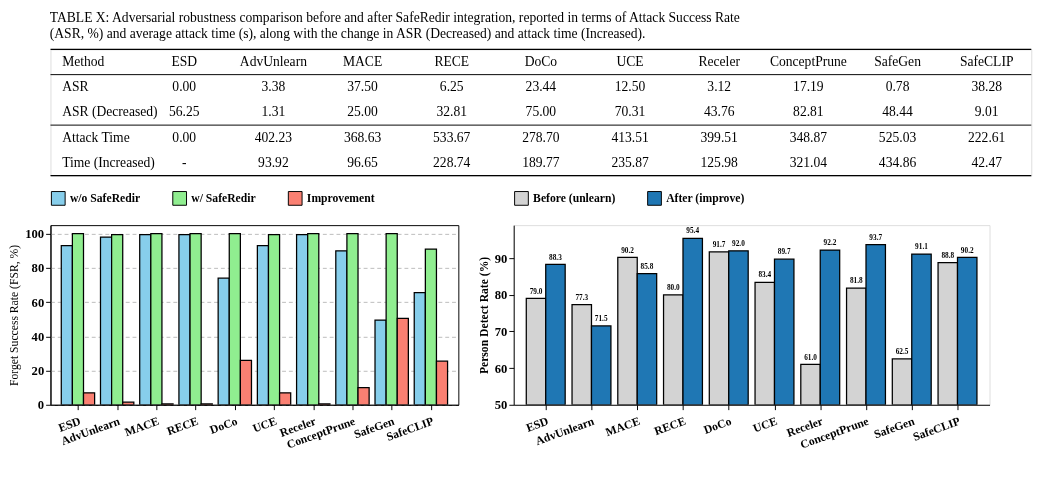 The image size is (1041, 499). I want to click on legend-label: Improvement, so click(340, 199).